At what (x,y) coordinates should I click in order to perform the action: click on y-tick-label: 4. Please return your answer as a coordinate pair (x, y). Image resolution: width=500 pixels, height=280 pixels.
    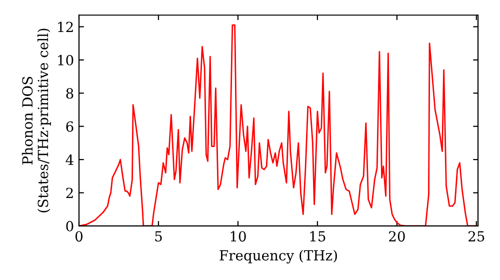
    Looking at the image, I should click on (70, 159).